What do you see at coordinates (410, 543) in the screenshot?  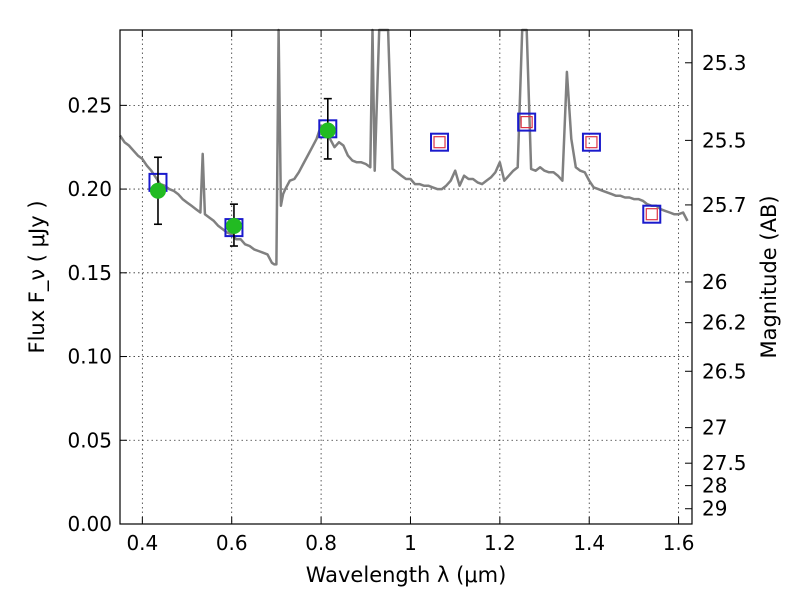 I see `x-tick-label: 1` at bounding box center [410, 543].